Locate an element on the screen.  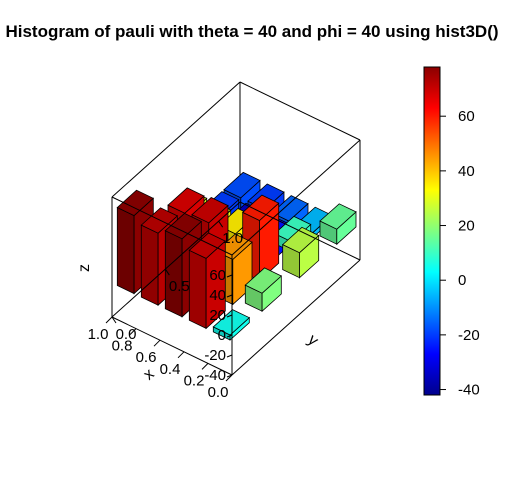
z-tick-label: -20 is located at coordinates (215, 355).